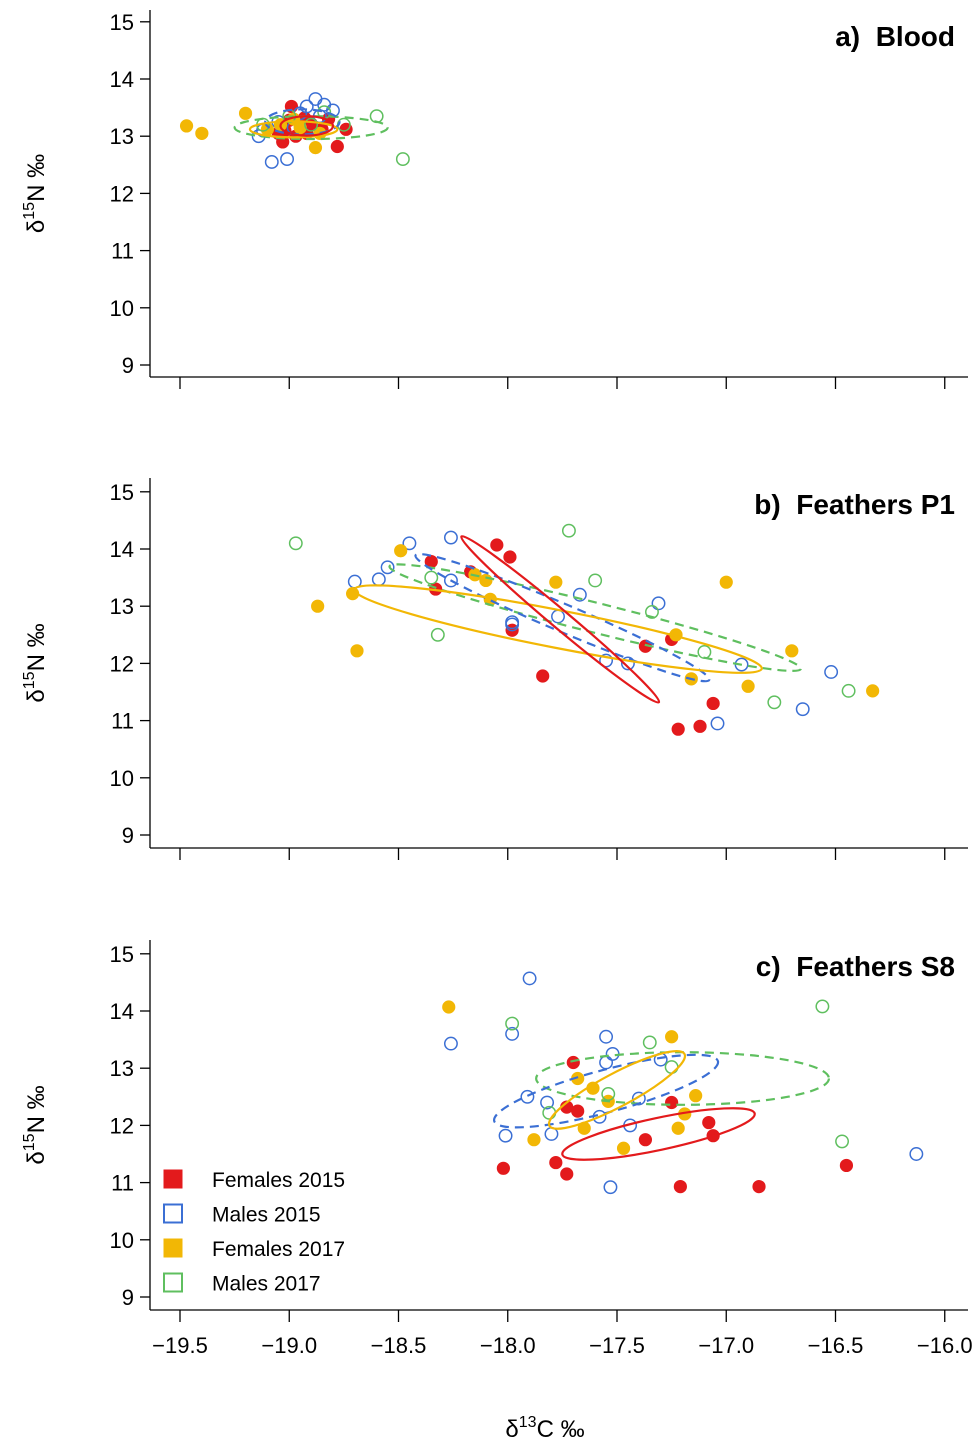 The image size is (976, 1445). Describe the element at coordinates (128, 365) in the screenshot. I see `y-tick-label: 9` at that location.